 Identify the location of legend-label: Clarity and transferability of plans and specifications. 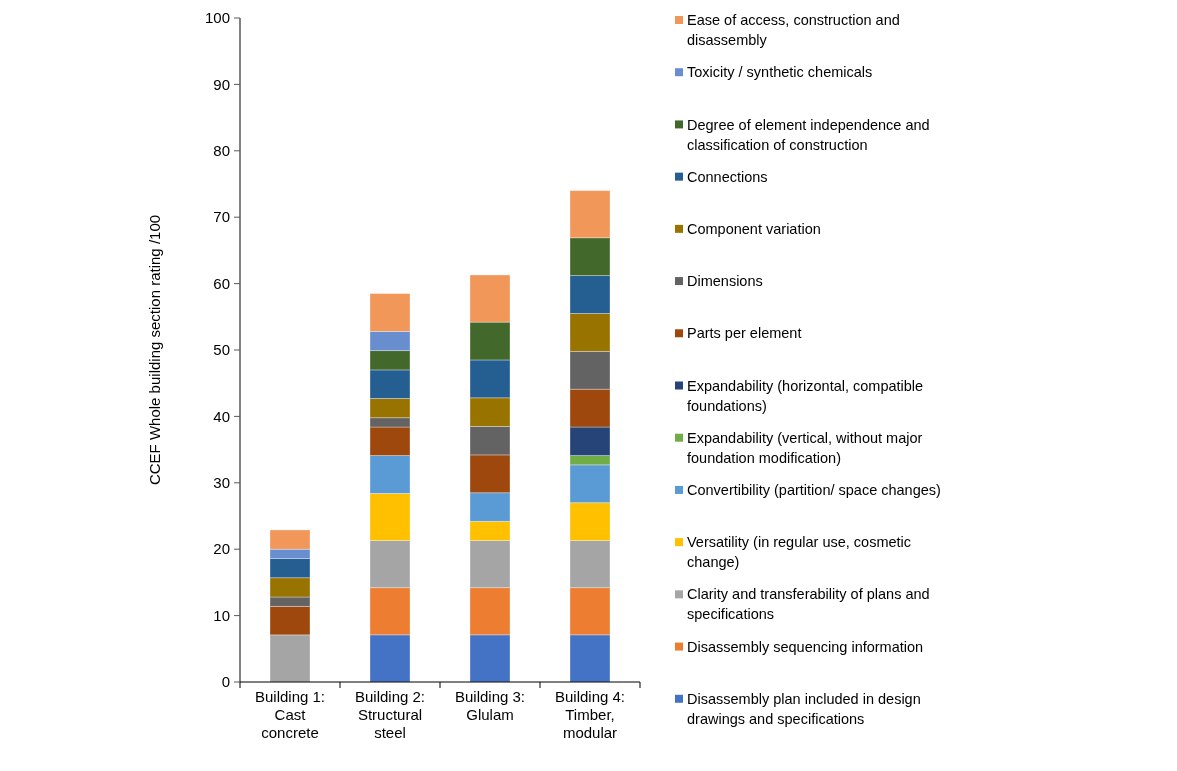
(808, 604).